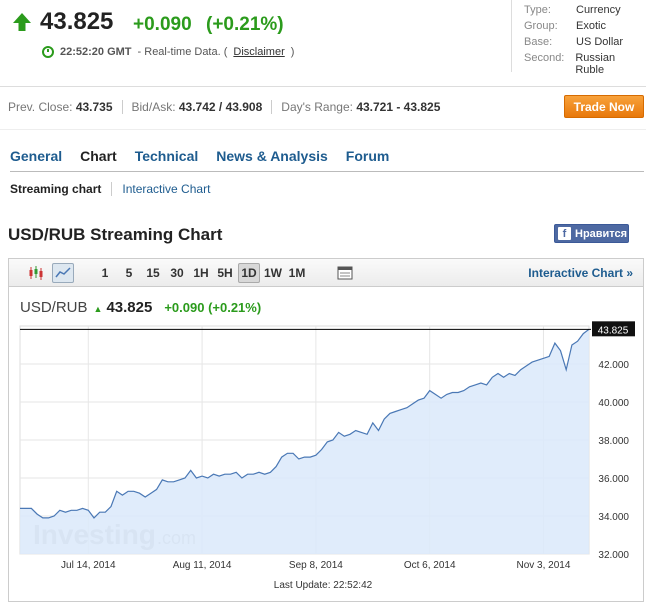 Image resolution: width=646 pixels, height=606 pixels. I want to click on info-key: Base:, so click(538, 42).